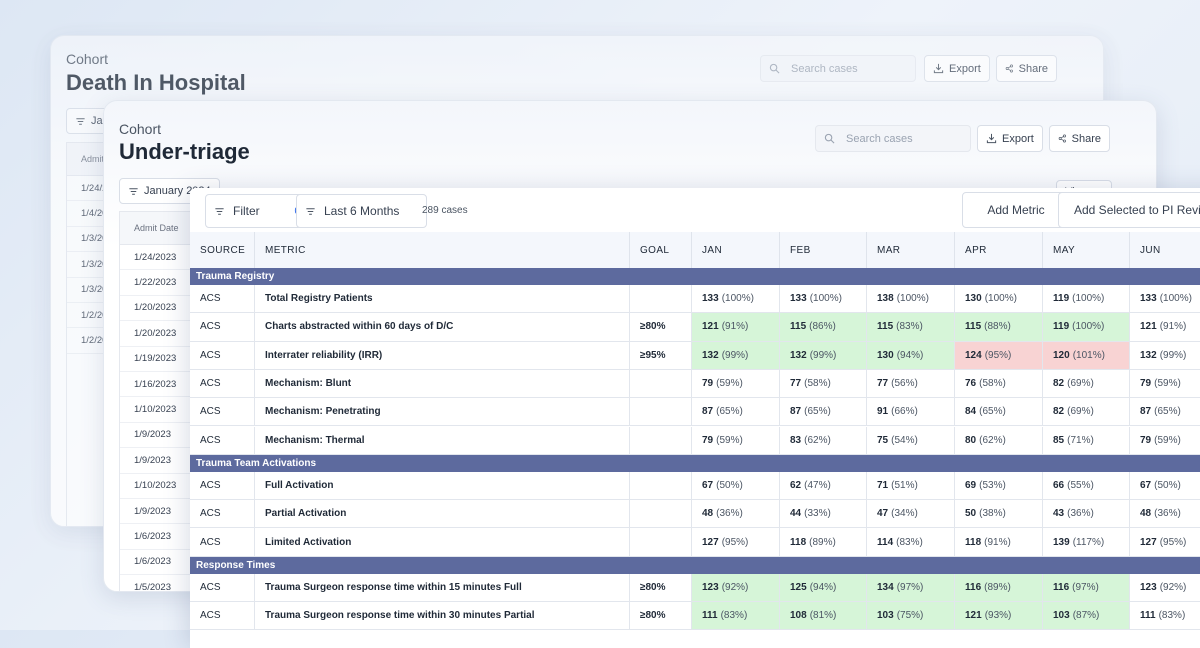 Image resolution: width=1200 pixels, height=648 pixels. I want to click on cell-percent: (92%), so click(735, 587).